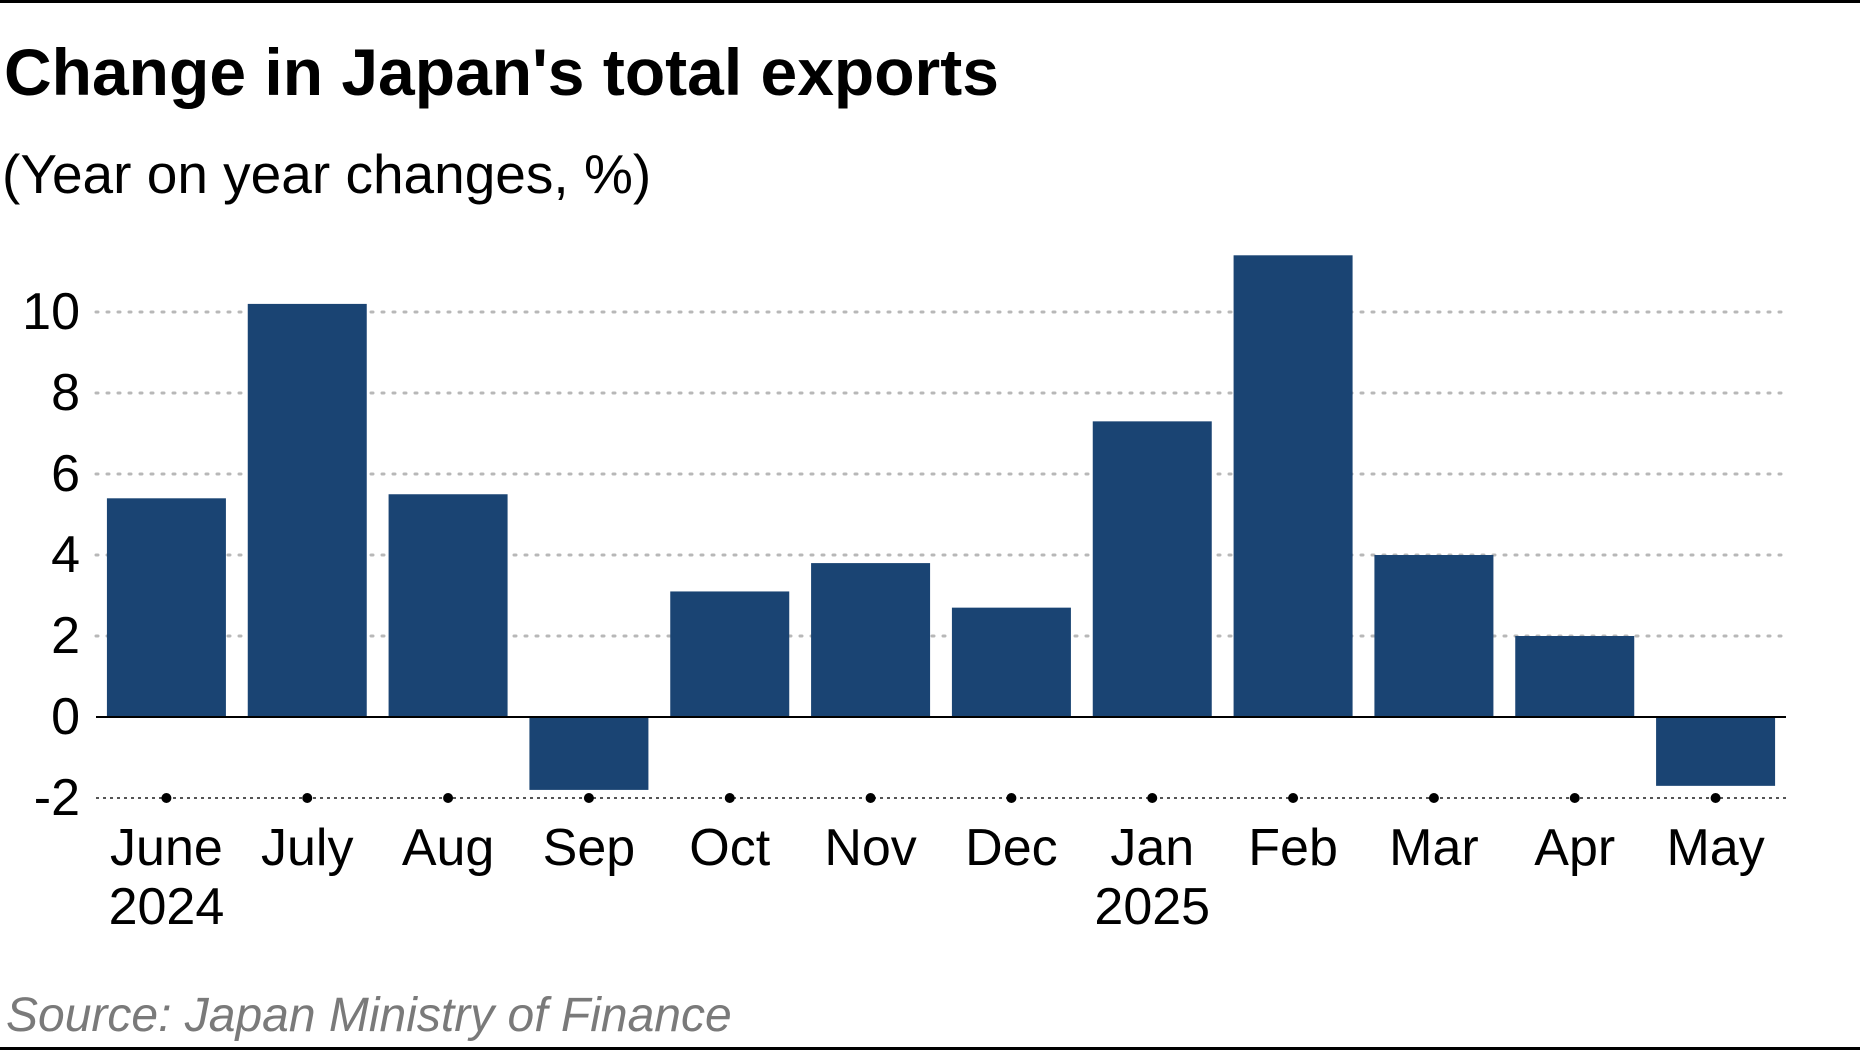  Describe the element at coordinates (1715, 848) in the screenshot. I see `x-tick-label: May` at that location.